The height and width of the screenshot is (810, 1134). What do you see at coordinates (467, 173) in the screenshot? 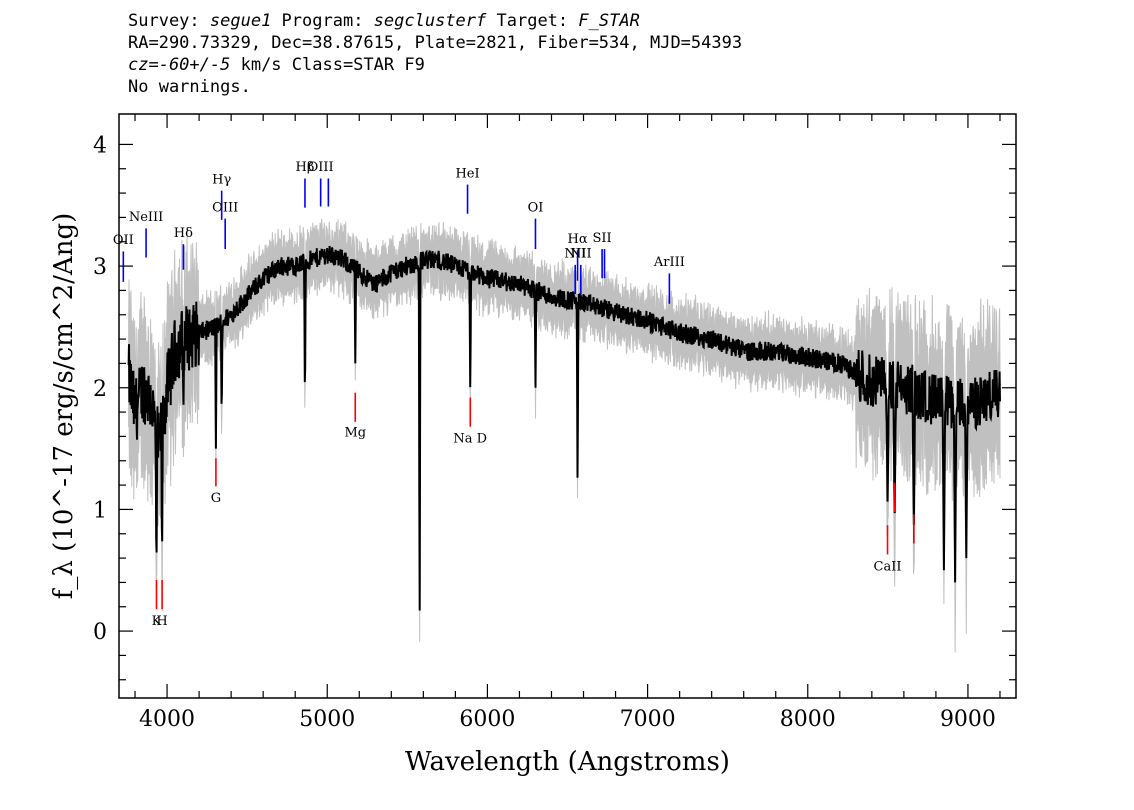
I see `emission-label-hei: HeI` at bounding box center [467, 173].